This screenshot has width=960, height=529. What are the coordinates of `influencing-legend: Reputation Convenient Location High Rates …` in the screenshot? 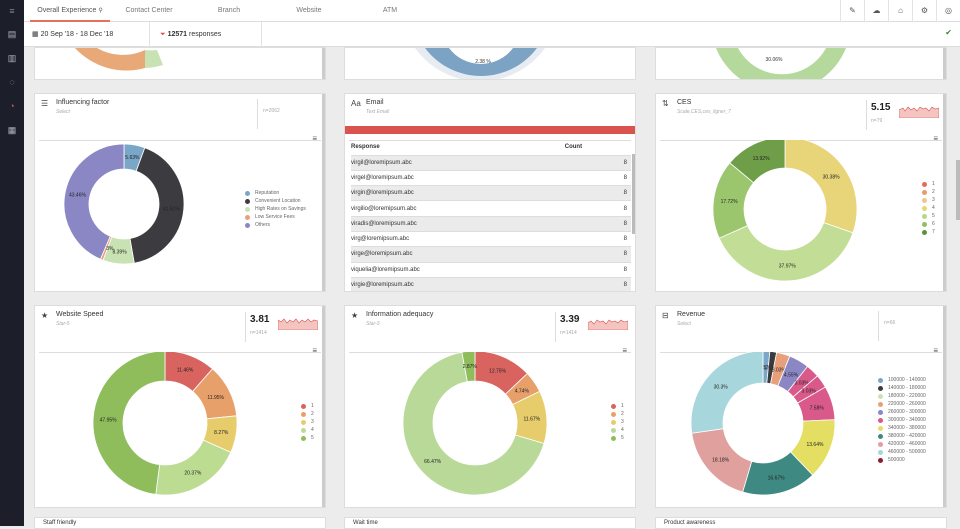 It's located at (275, 209).